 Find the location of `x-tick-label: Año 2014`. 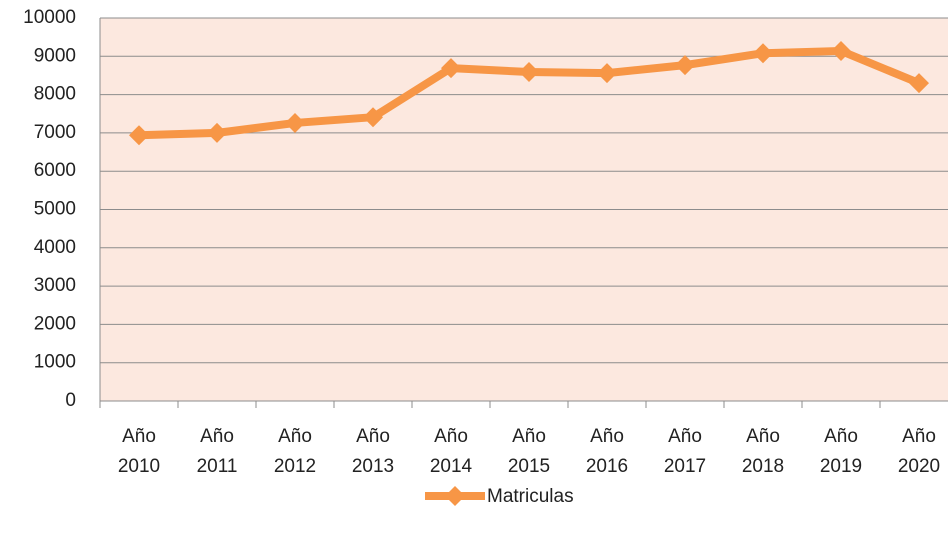

x-tick-label: Año 2014 is located at coordinates (451, 451).